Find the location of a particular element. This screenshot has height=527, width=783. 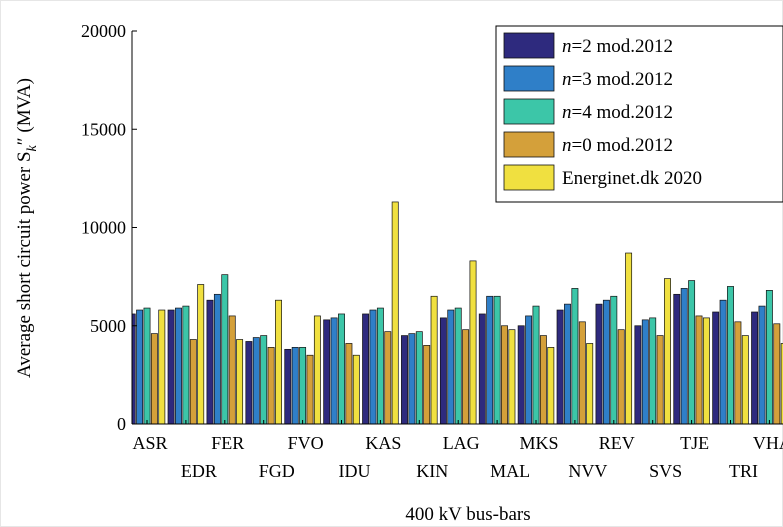

bar-lag-s4 is located at coordinates (466, 377).